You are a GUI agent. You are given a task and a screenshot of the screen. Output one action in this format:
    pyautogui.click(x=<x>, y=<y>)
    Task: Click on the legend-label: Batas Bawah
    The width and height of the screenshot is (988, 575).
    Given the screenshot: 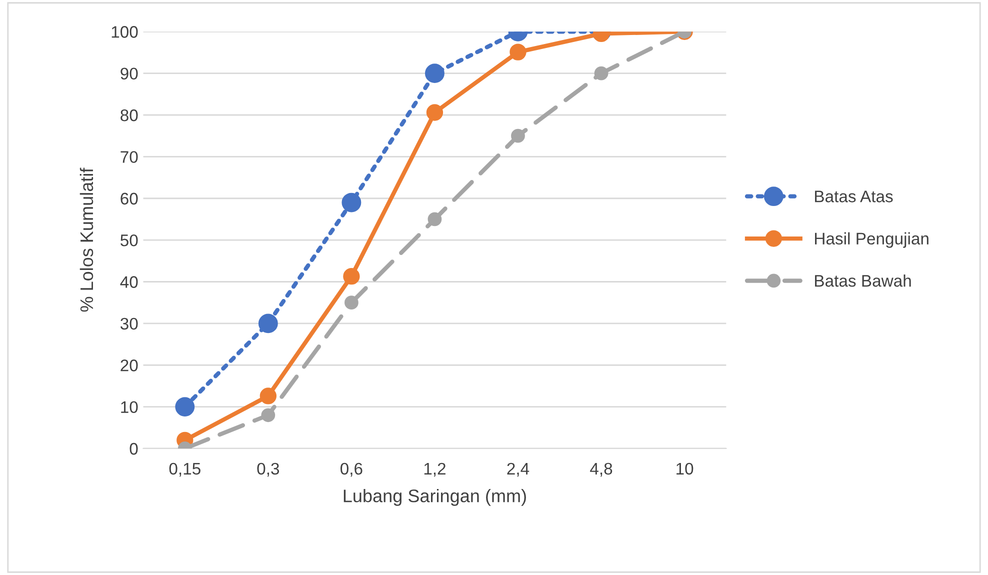 What is the action you would take?
    pyautogui.click(x=863, y=280)
    